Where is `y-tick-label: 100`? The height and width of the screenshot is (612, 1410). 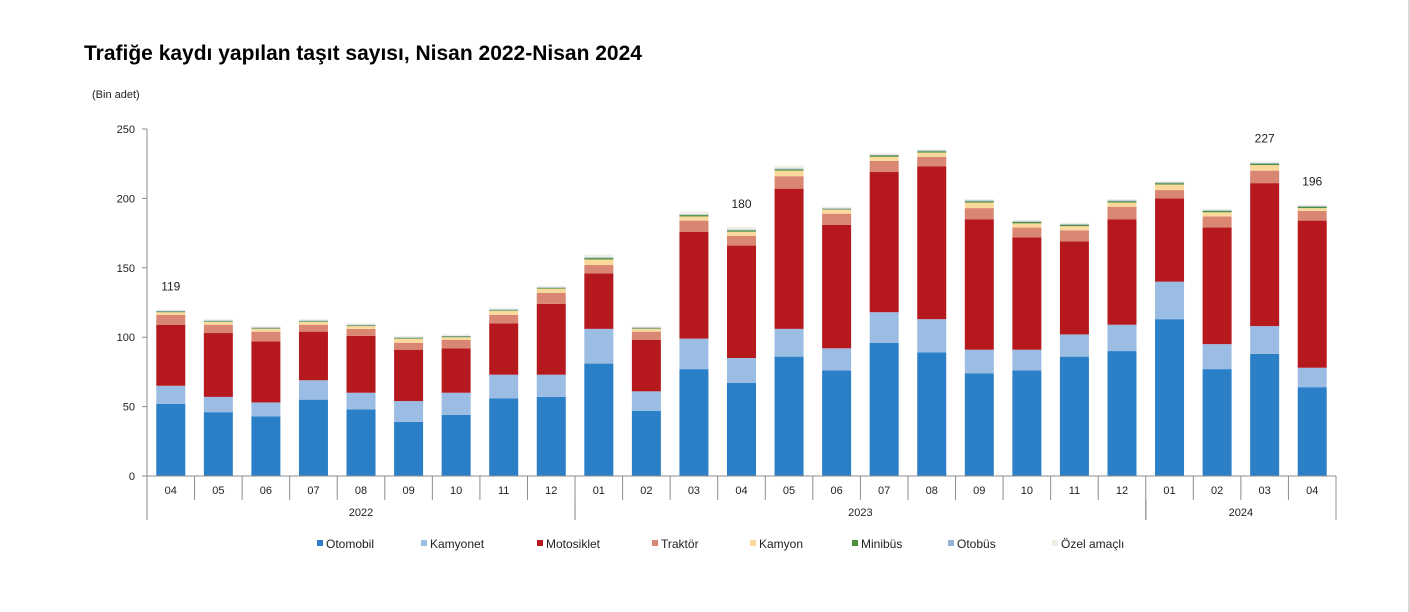
y-tick-label: 100 is located at coordinates (126, 338).